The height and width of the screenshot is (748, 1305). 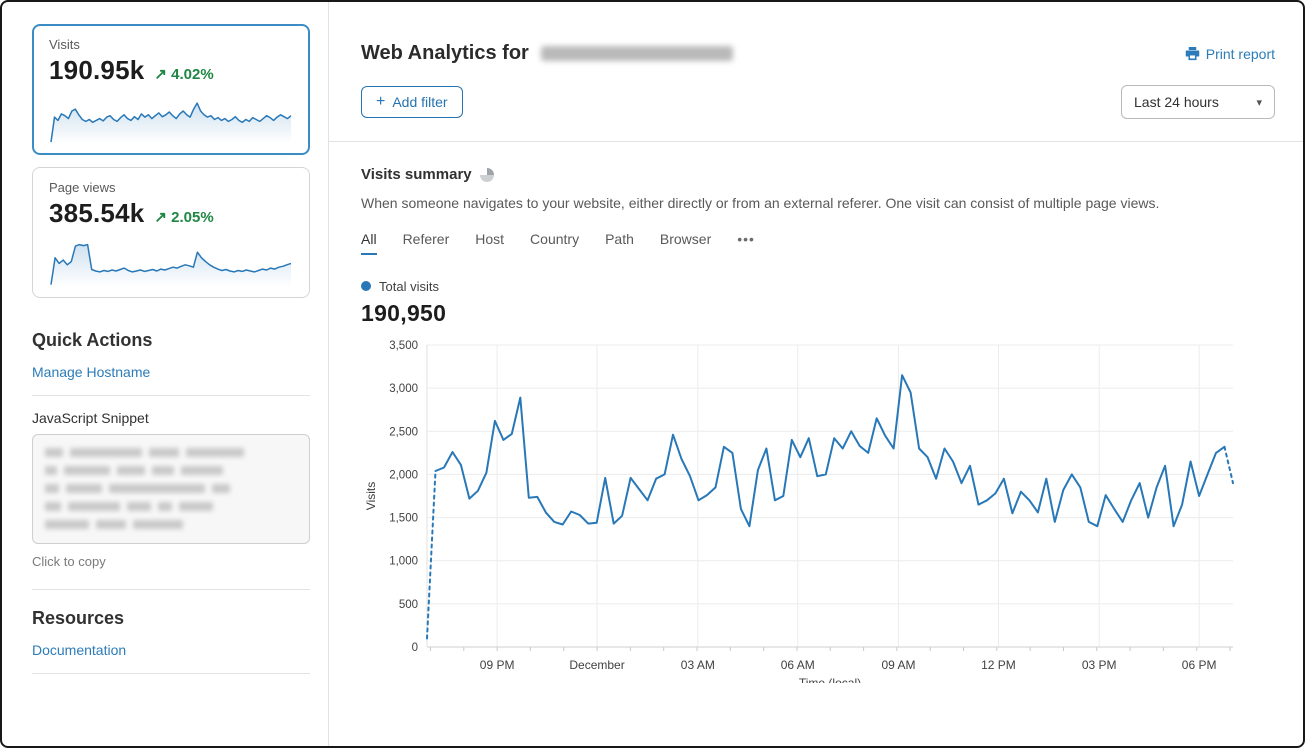 What do you see at coordinates (830, 679) in the screenshot?
I see `svg-text: Time (local)` at bounding box center [830, 679].